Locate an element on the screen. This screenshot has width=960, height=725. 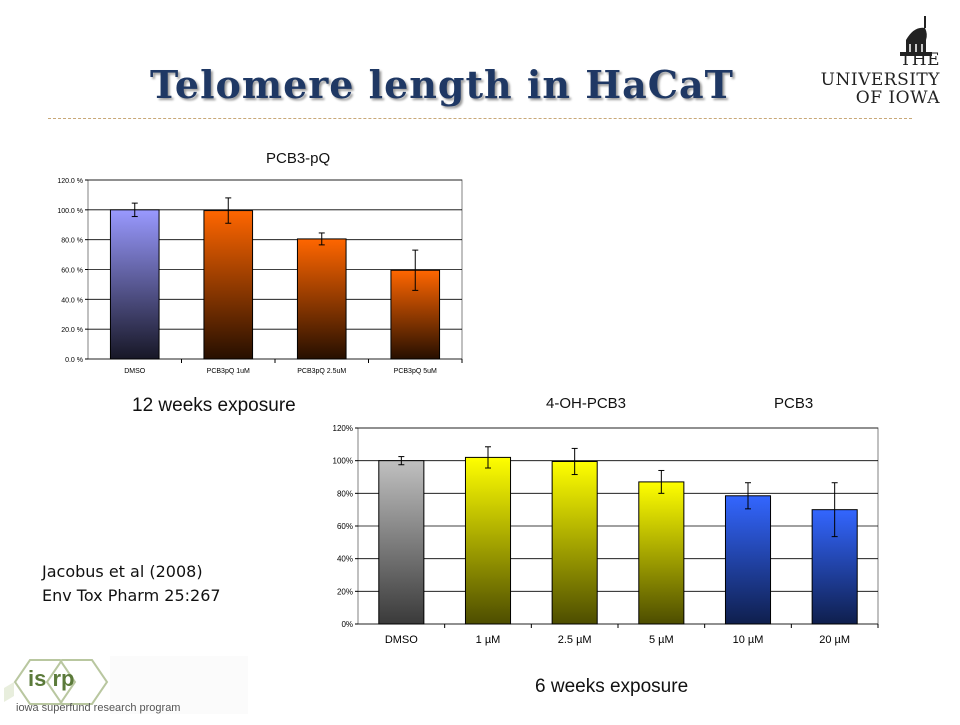
x-tick-label: PCB3pQ 5uM is located at coordinates (415, 371).